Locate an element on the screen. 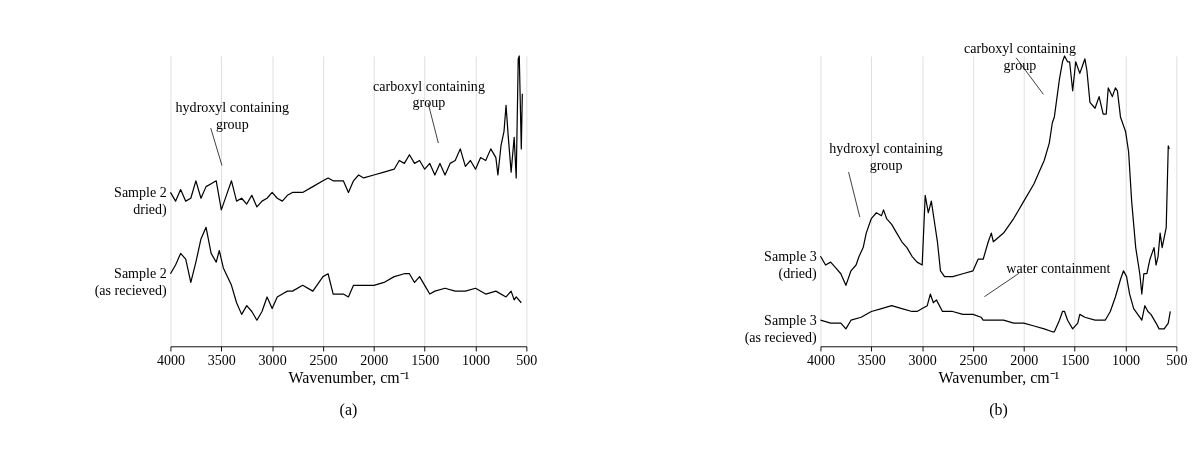  text: (a) is located at coordinates (348, 409).